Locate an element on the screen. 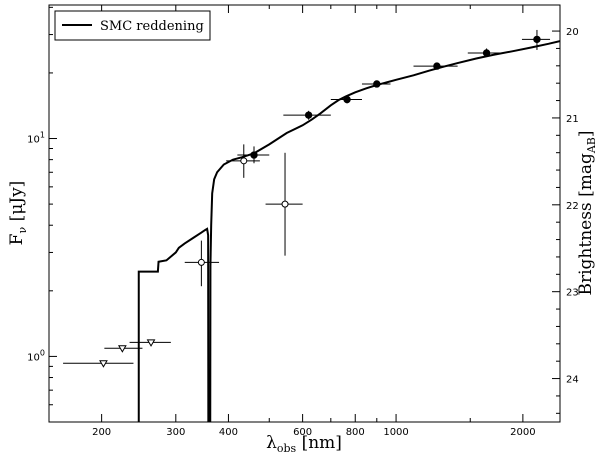 This screenshot has width=600, height=456. y-tick-label: 10¹ is located at coordinates (36, 138).